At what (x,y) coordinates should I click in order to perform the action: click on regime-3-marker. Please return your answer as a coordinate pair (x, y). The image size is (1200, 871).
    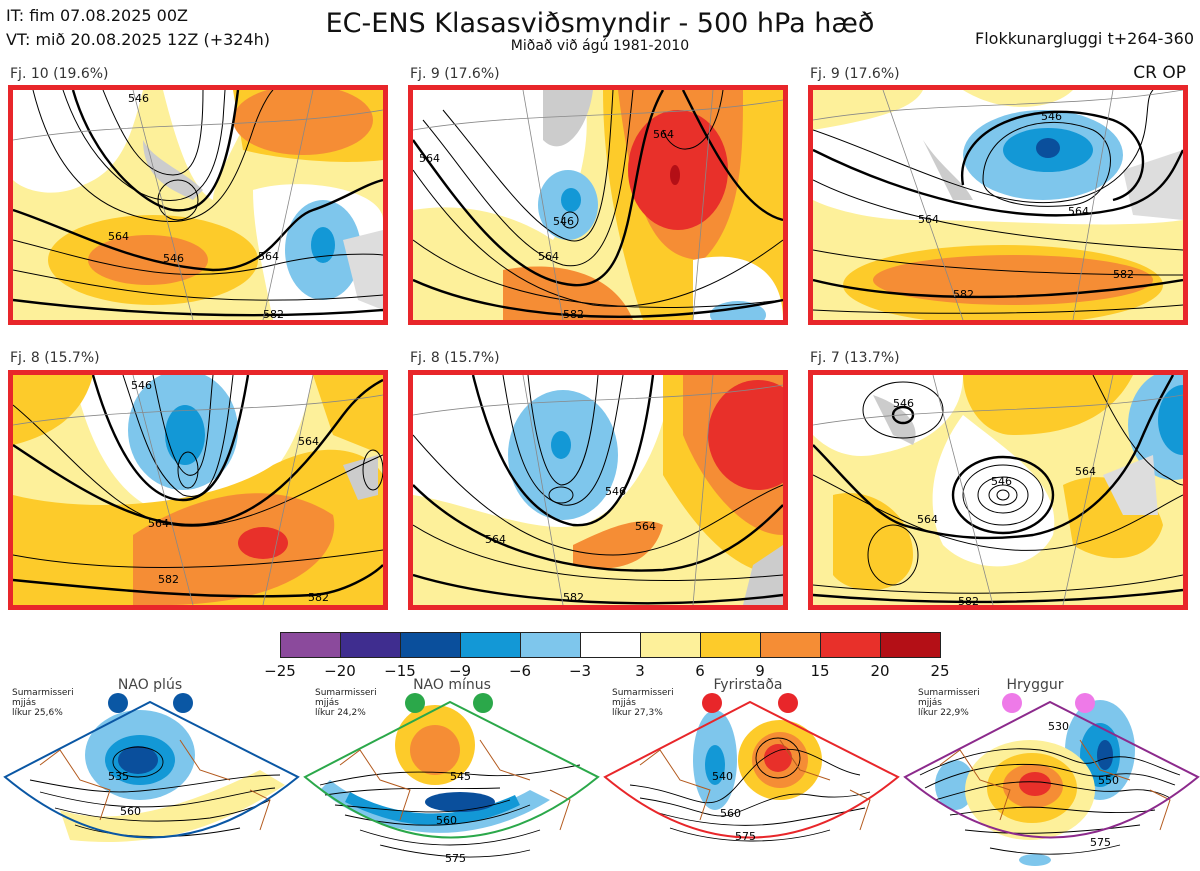
    Looking at the image, I should click on (788, 703).